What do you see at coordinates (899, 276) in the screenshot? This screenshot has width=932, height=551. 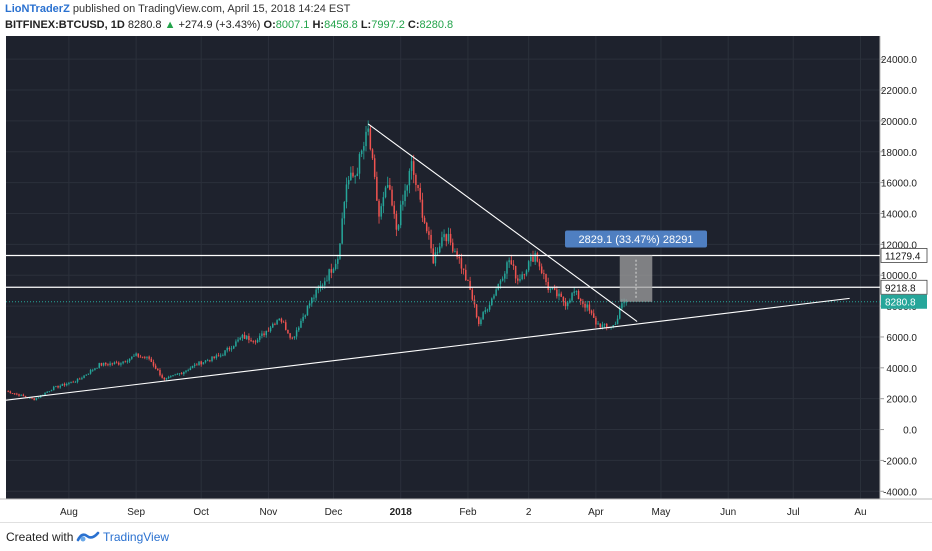 I see `y-tick-label: 10000.0` at bounding box center [899, 276].